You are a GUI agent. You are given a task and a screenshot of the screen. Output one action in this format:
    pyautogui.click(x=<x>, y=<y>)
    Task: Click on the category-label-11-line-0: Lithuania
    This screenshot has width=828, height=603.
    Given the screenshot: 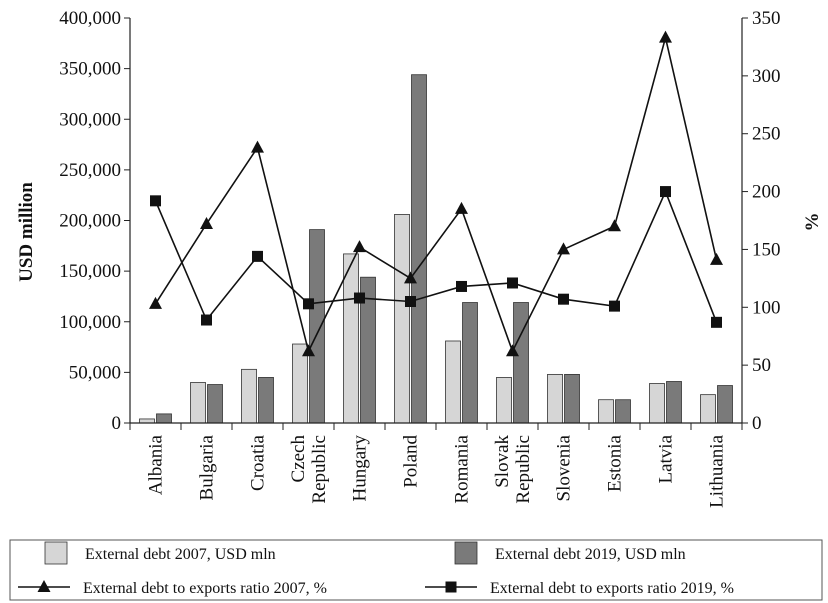 What is the action you would take?
    pyautogui.click(x=717, y=470)
    